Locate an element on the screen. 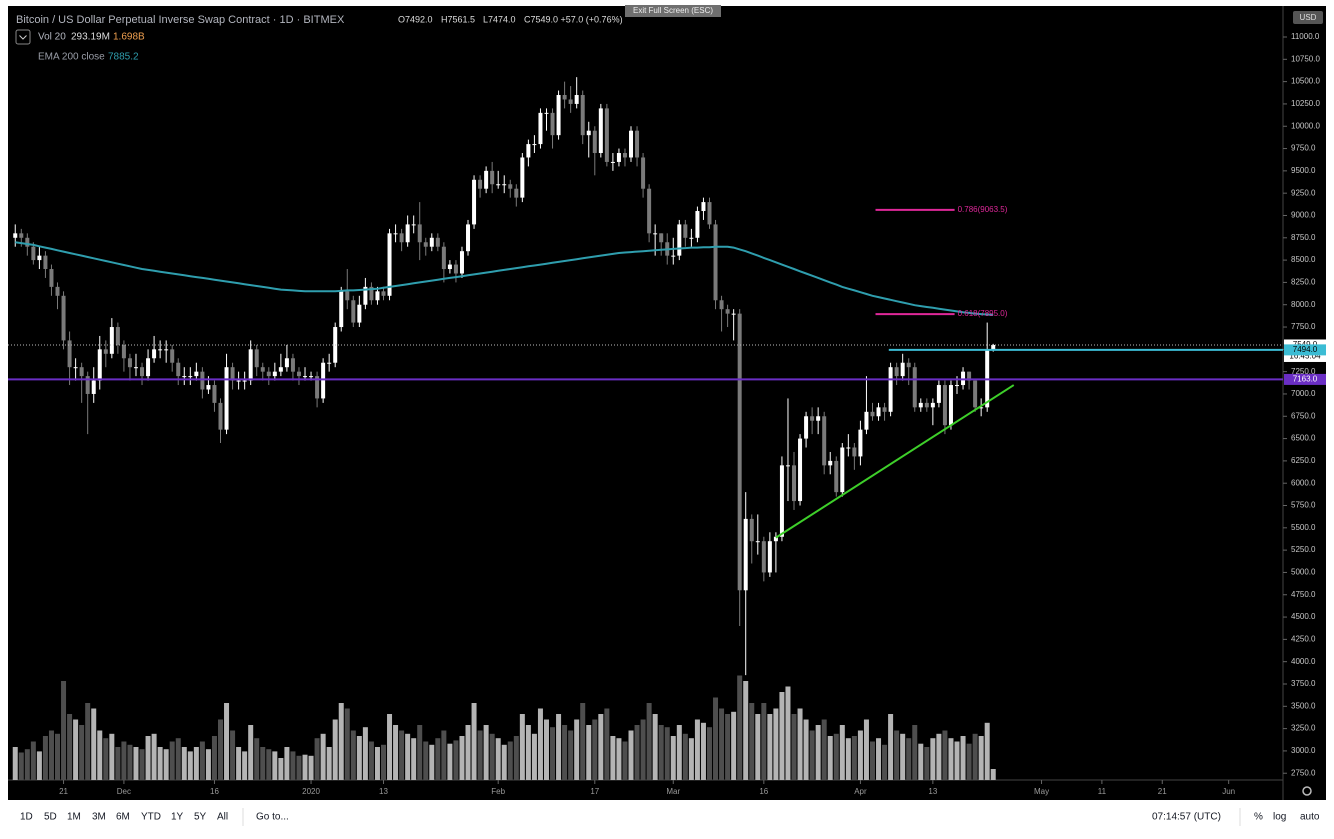 This screenshot has width=1334, height=839. timeframe-button: 5D is located at coordinates (50, 817).